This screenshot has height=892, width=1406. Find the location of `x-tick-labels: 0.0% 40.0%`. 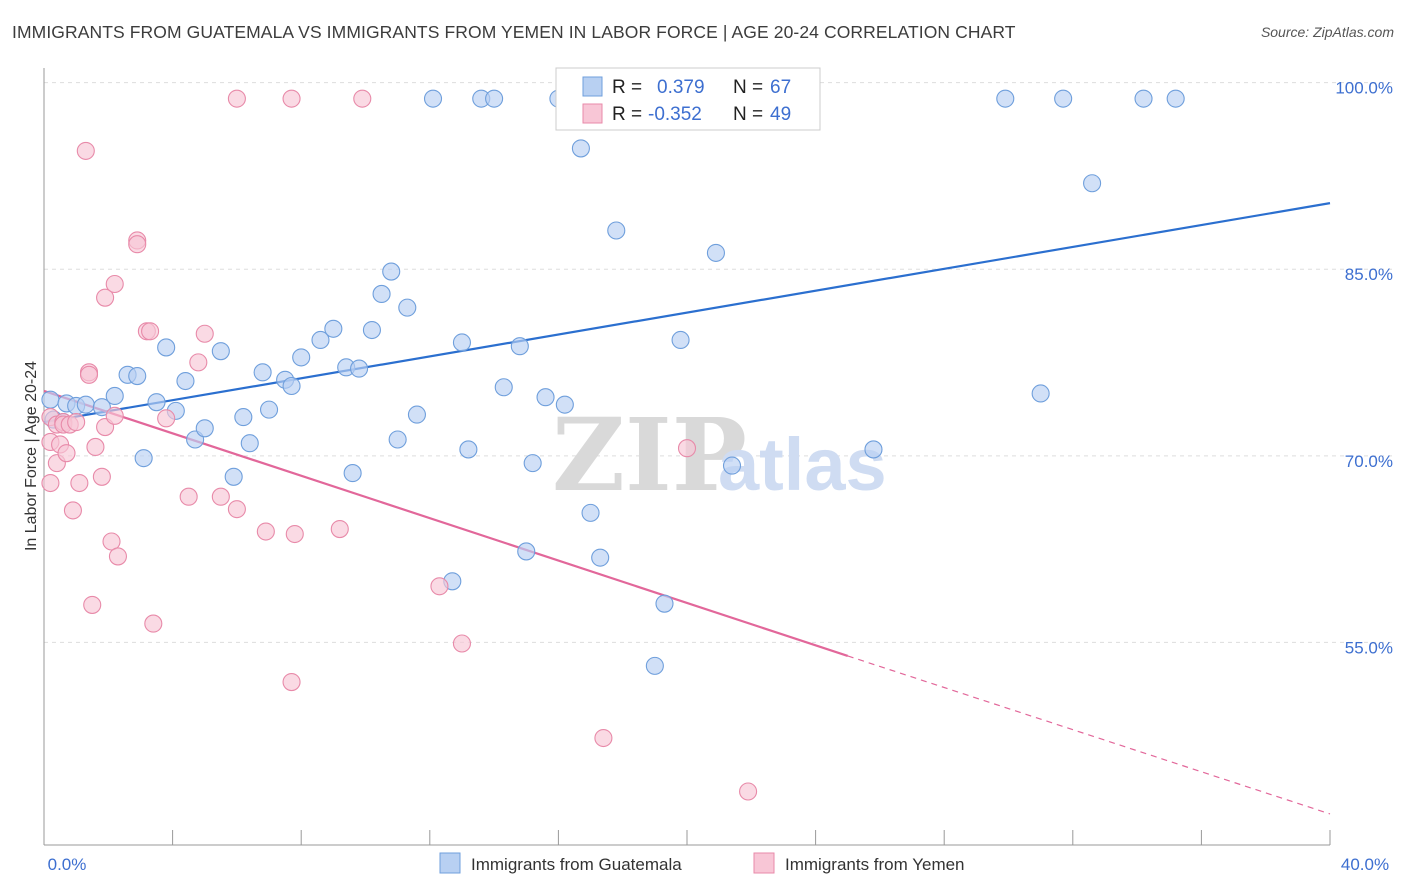

x-tick-labels: 0.0% 40.0% is located at coordinates (718, 864).